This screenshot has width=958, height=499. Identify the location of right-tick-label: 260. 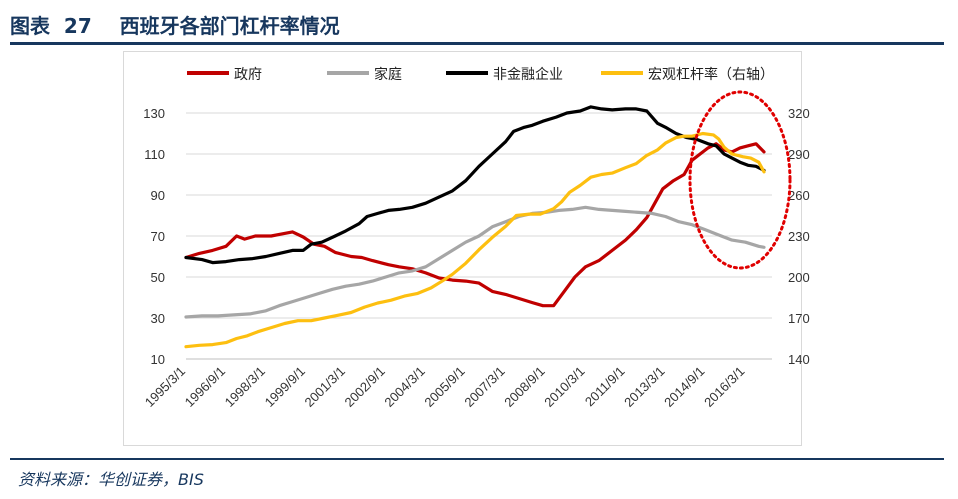
(799, 195).